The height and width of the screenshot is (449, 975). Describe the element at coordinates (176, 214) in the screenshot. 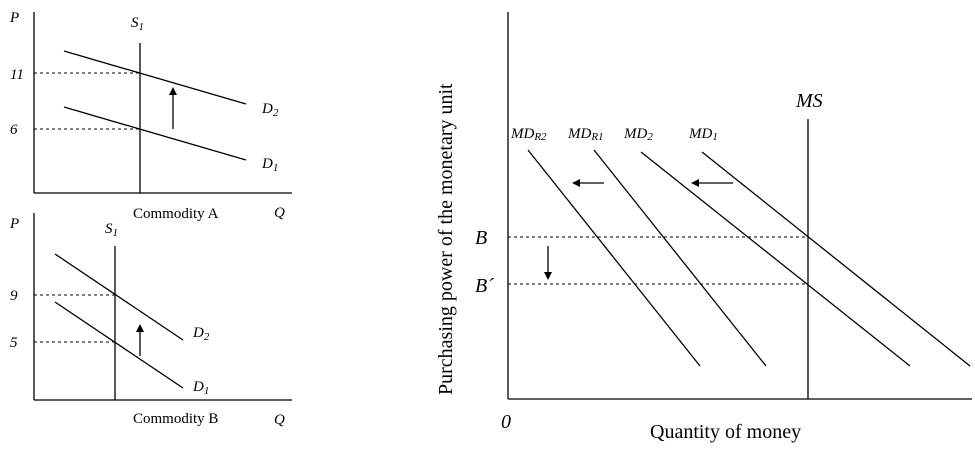

I see `commodity-a-caption: Commodity A` at that location.